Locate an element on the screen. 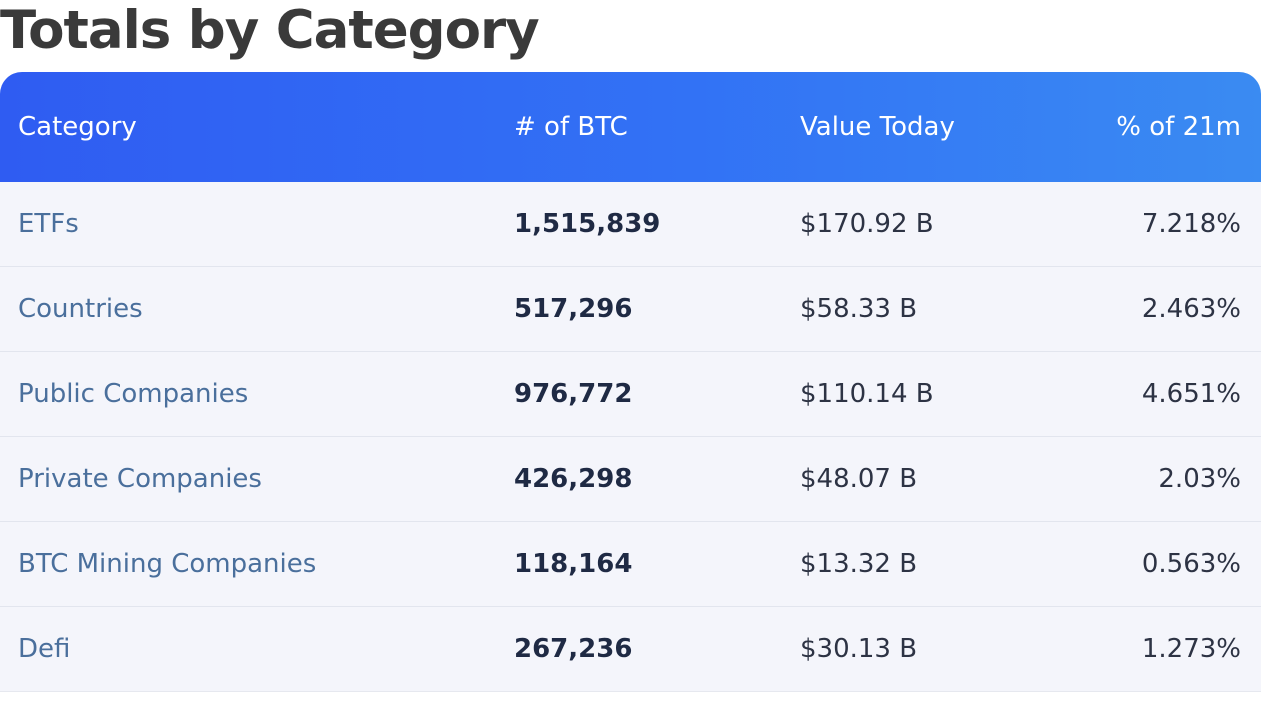 This screenshot has width=1286, height=720. category-link: ETFs is located at coordinates (48, 224).